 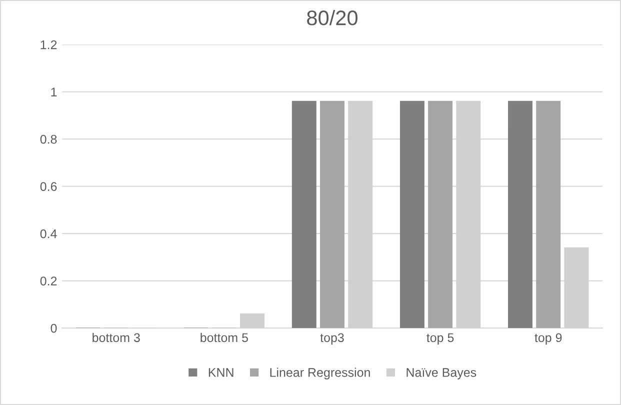 What do you see at coordinates (548, 339) in the screenshot?
I see `x-tick-label: top 9` at bounding box center [548, 339].